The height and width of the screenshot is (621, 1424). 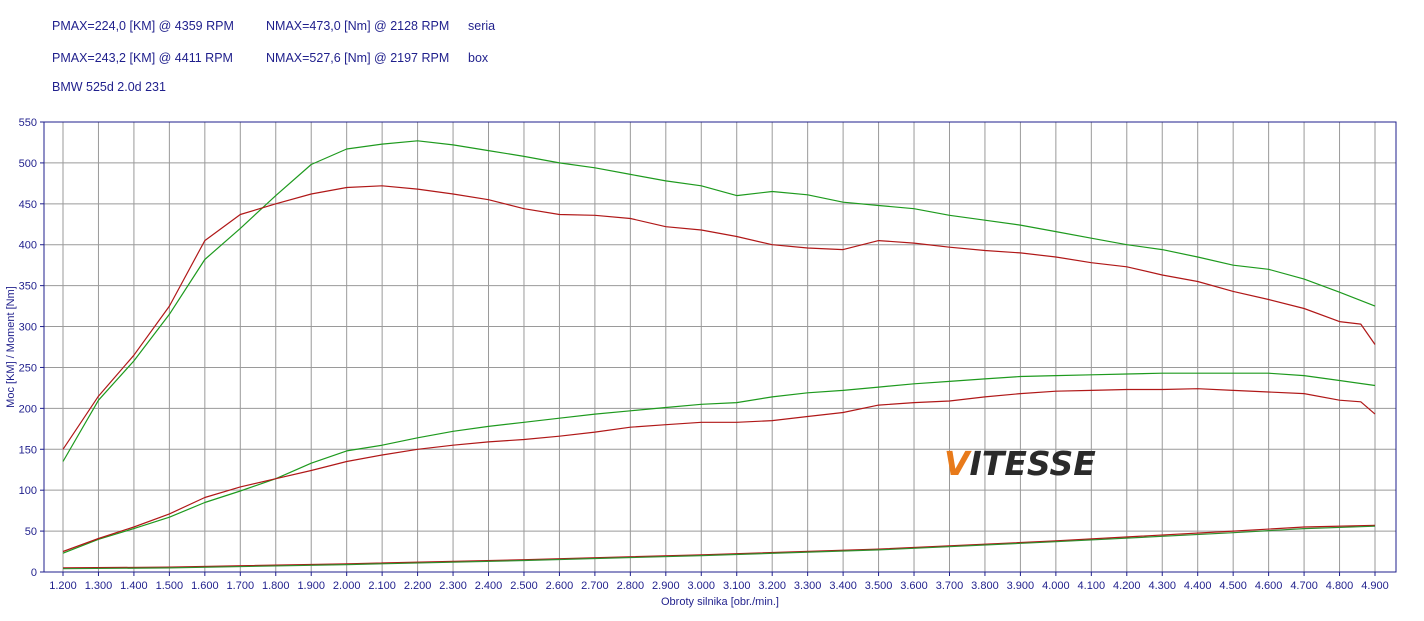 What do you see at coordinates (276, 586) in the screenshot?
I see `x-tick-label: 1.800` at bounding box center [276, 586].